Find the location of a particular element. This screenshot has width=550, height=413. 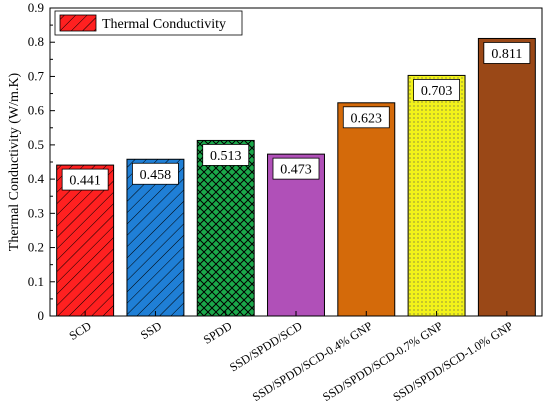

legend: Thermal Conductivity is located at coordinates (148, 23).